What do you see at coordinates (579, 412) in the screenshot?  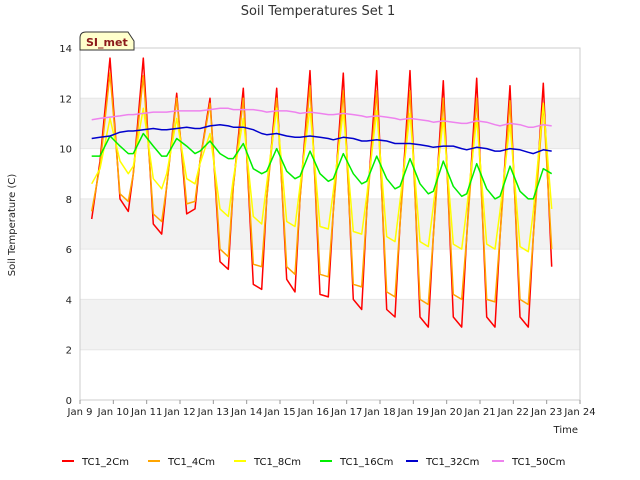 I see `x-tick-label: Jan 24` at bounding box center [579, 412].